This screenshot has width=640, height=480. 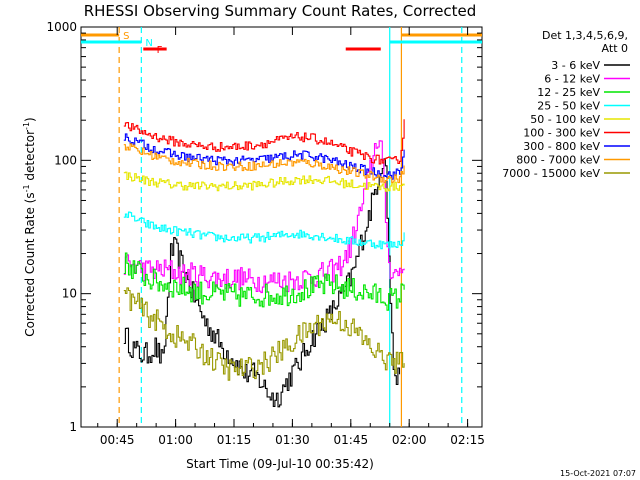 I want to click on y-tick-label-1: 1, so click(x=73, y=427).